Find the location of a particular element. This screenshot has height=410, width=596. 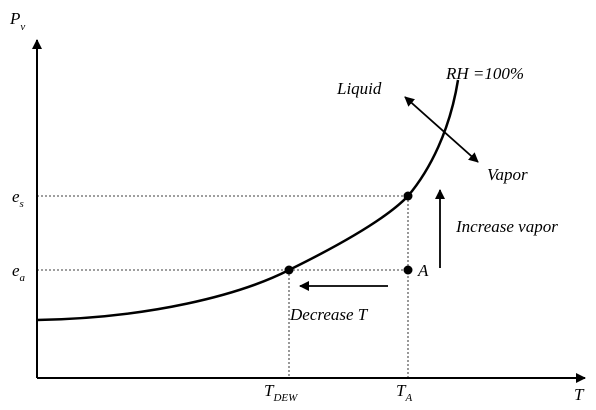

region-label: Vapor is located at coordinates (507, 174).